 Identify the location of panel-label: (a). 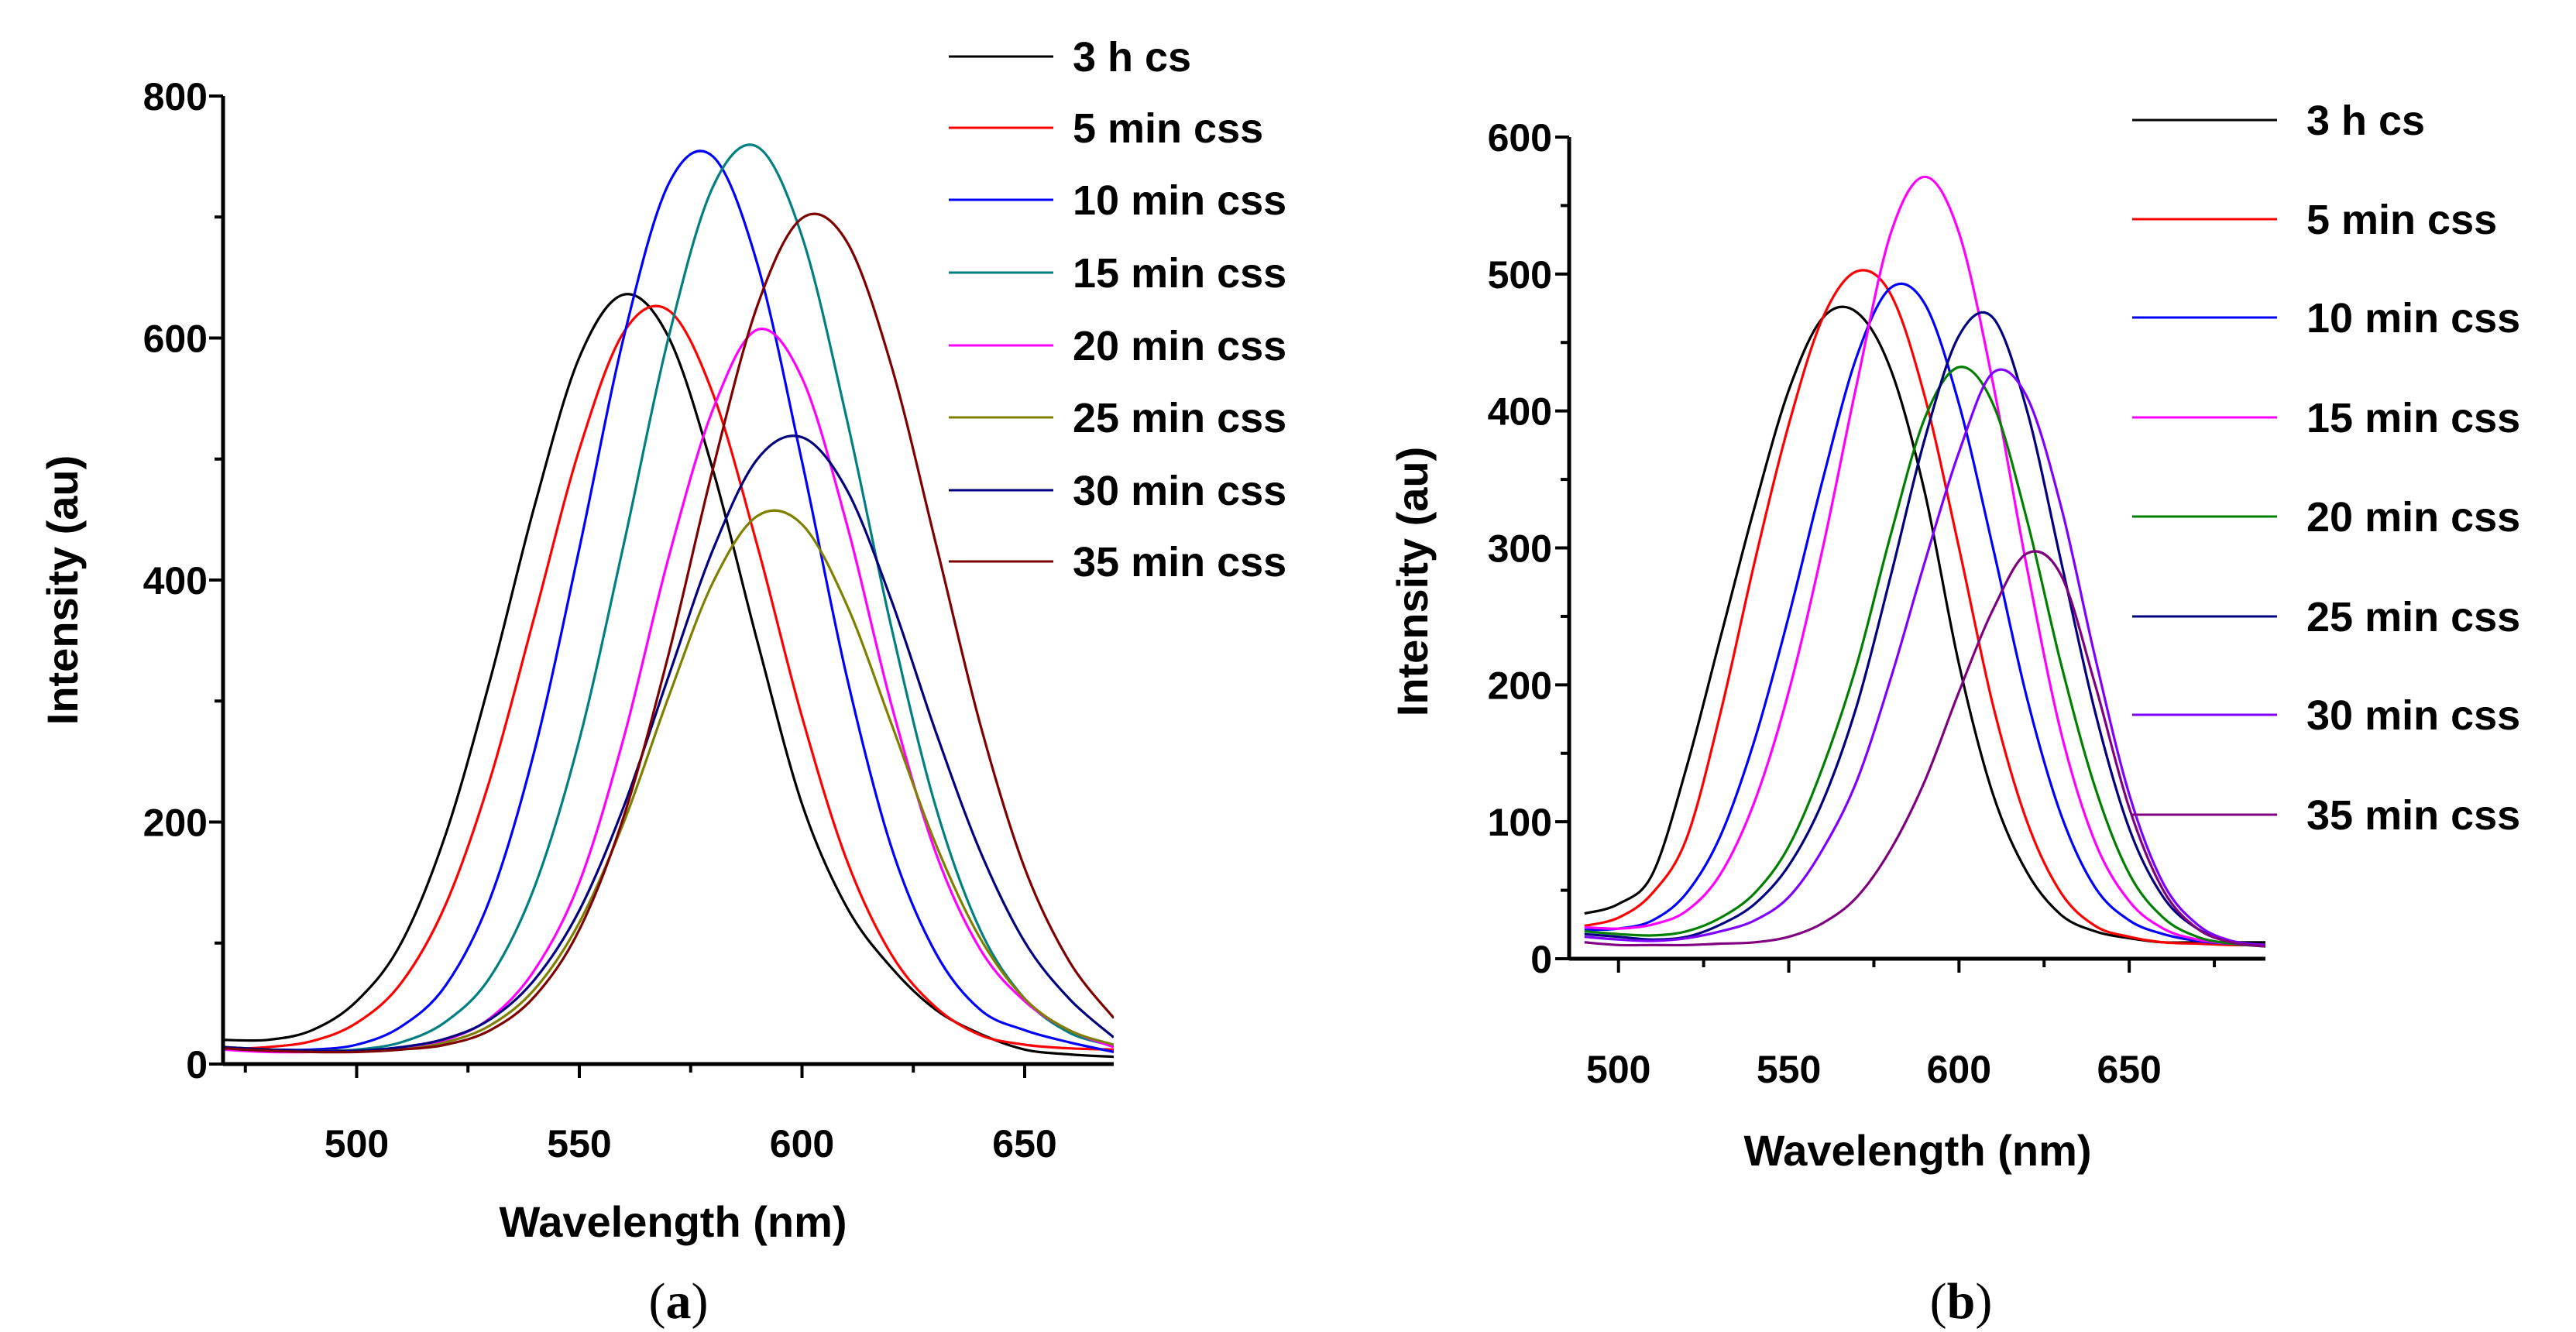
(679, 1301).